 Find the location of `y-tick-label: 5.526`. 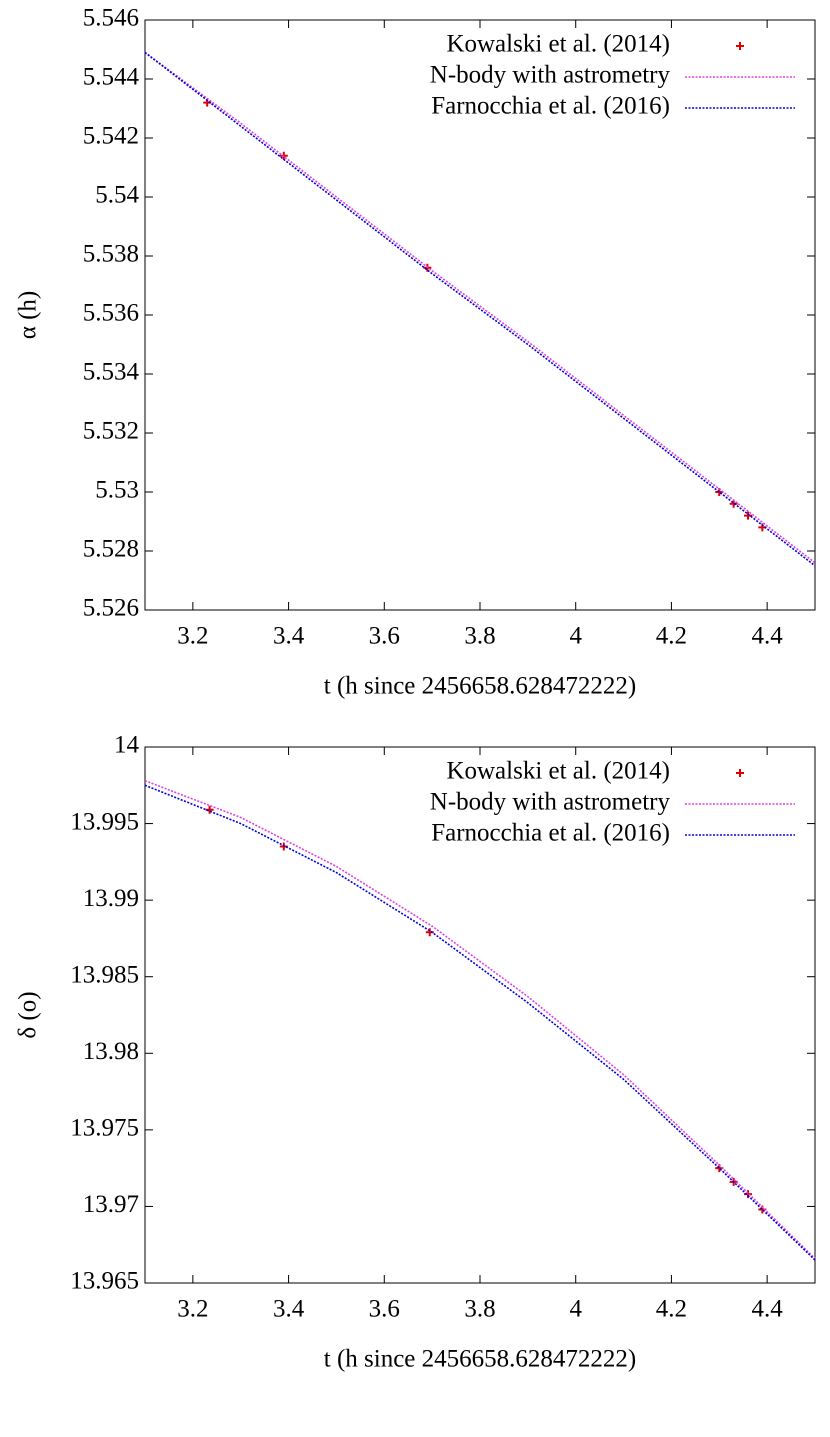

y-tick-label: 5.526 is located at coordinates (111, 608).